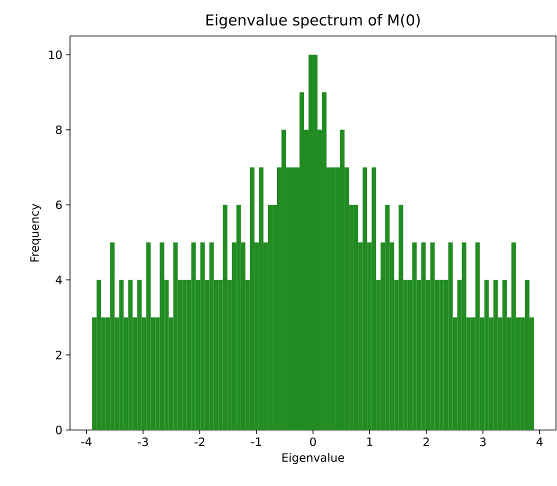 The image size is (557, 486). What do you see at coordinates (143, 442) in the screenshot?
I see `x-tick-label: -3` at bounding box center [143, 442].